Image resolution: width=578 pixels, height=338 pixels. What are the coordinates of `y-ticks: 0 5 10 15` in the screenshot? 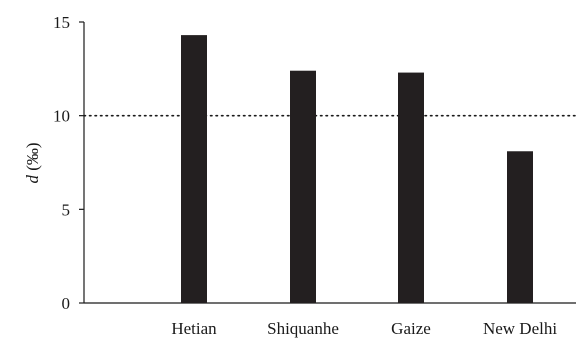 It's located at (68, 163).